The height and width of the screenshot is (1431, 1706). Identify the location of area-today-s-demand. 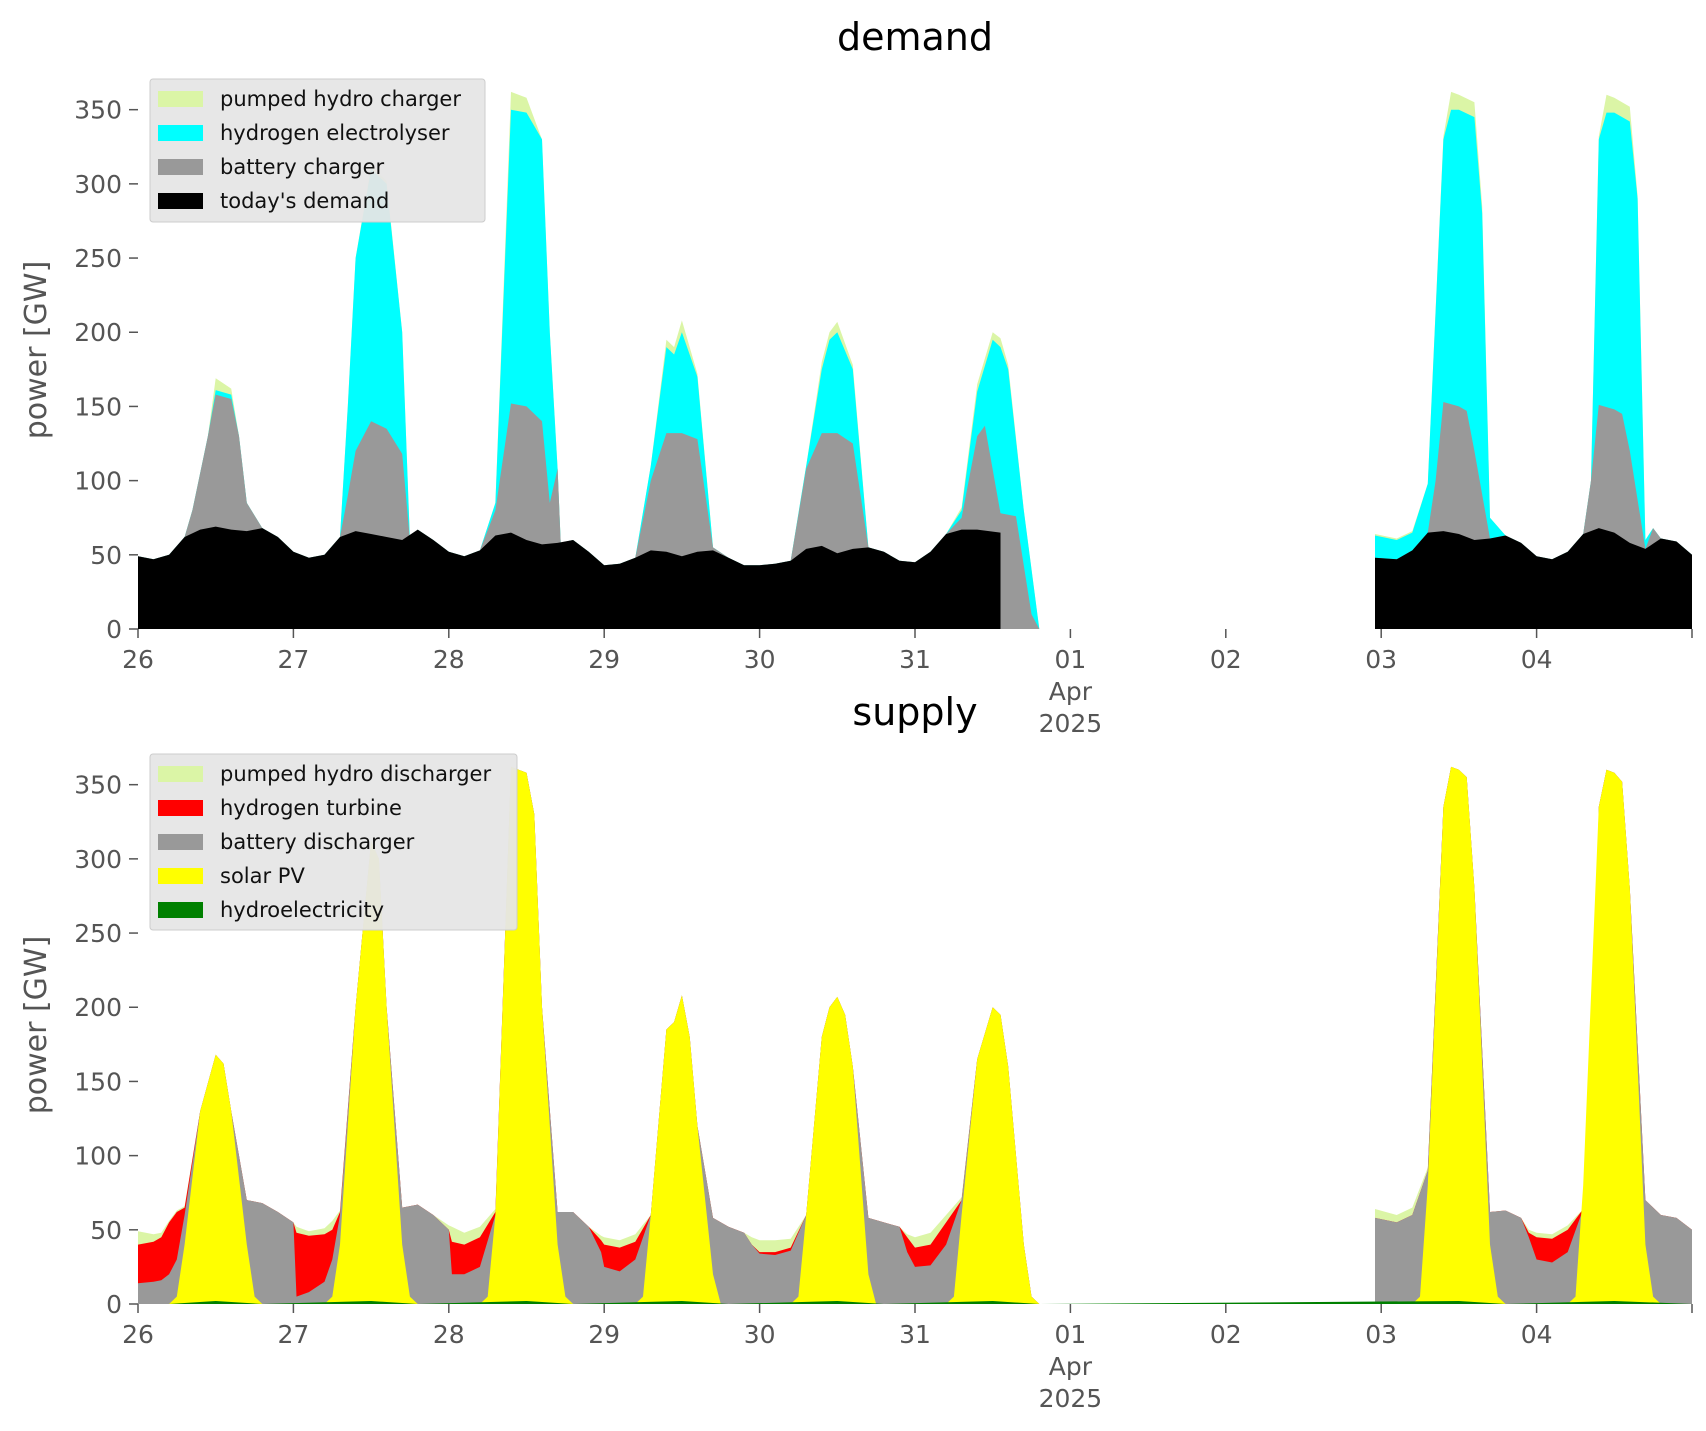
(915, 577).